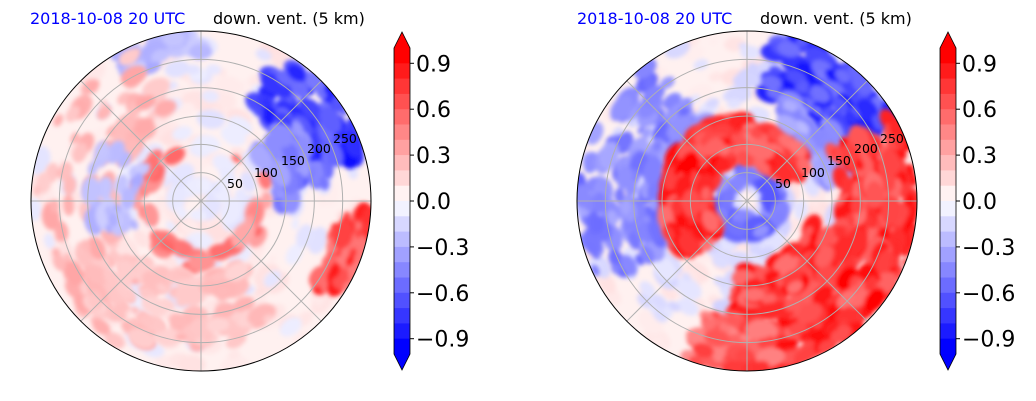 The height and width of the screenshot is (401, 1036). I want to click on radial-label: 100, so click(266, 172).